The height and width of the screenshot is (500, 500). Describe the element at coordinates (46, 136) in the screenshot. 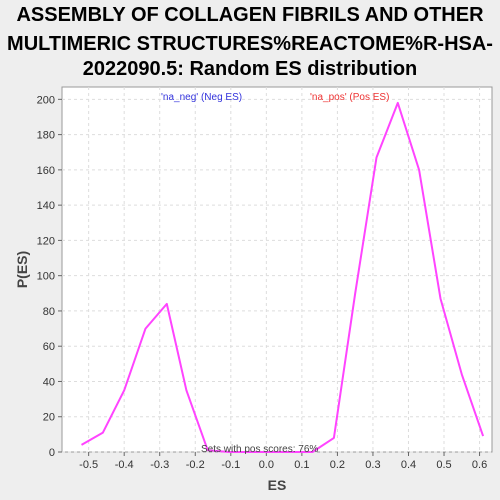

I see `y-tick-label: 180` at that location.